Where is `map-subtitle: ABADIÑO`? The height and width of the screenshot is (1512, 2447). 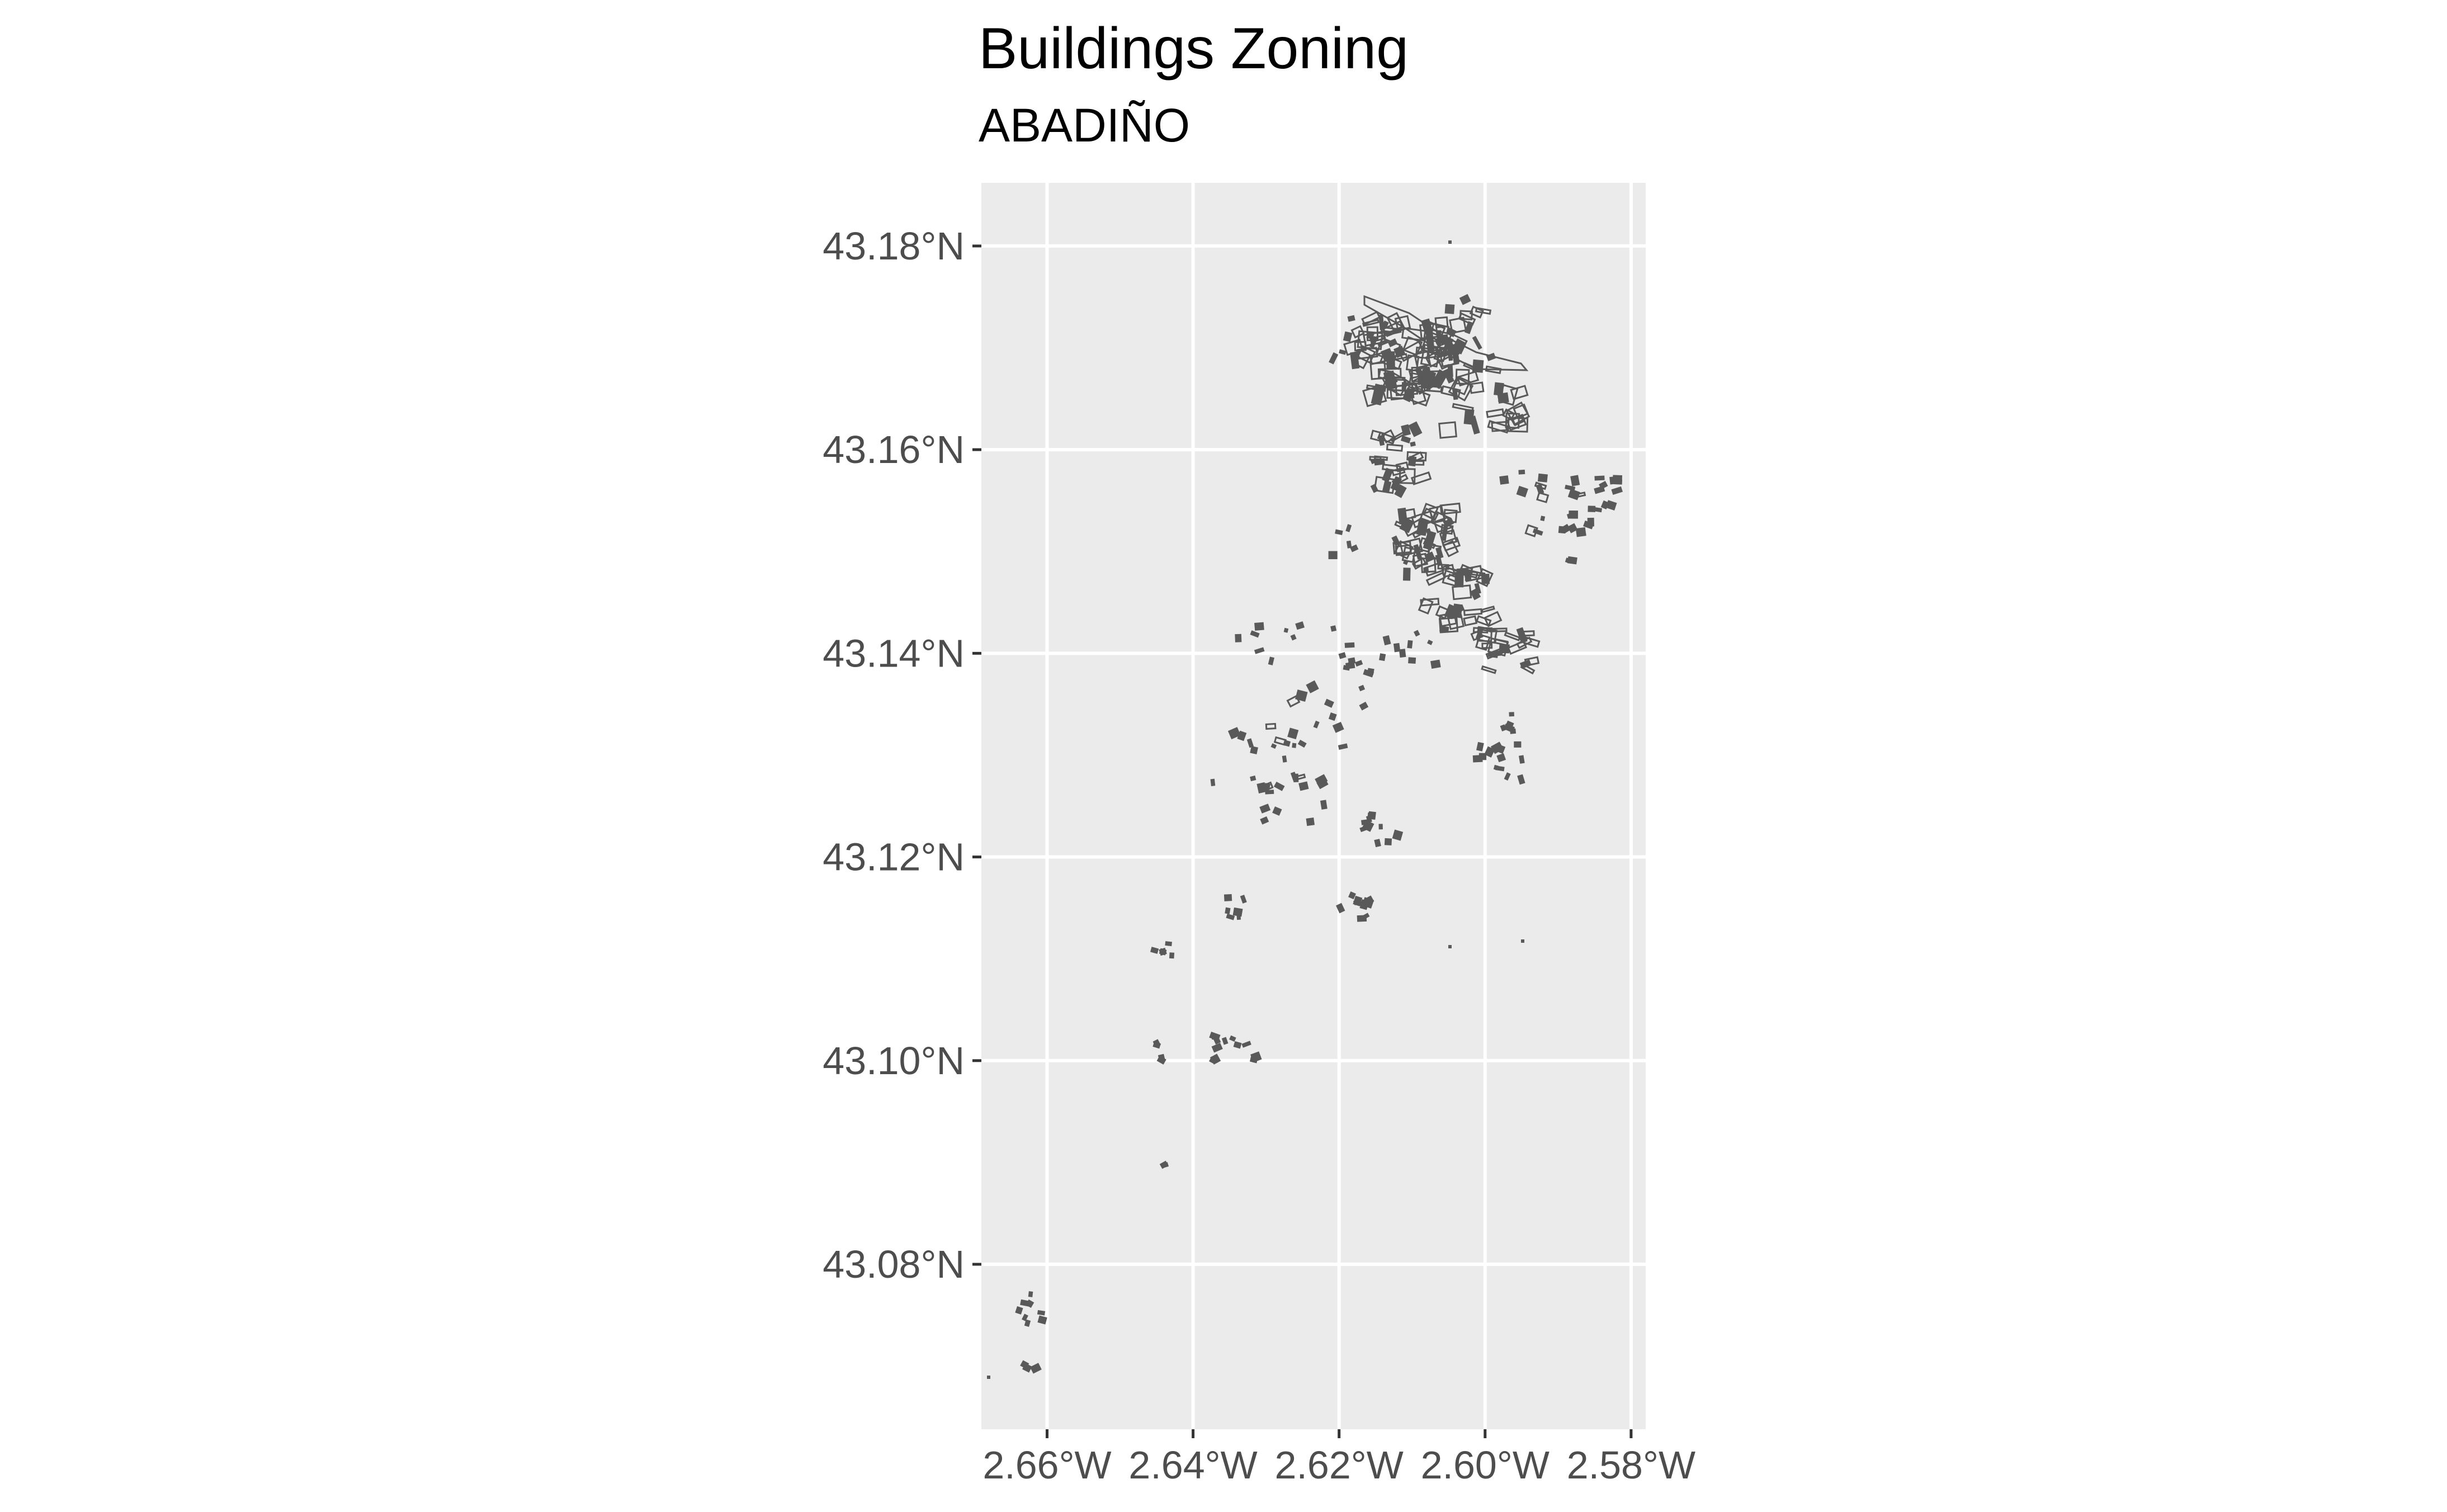
map-subtitle: ABADIÑO is located at coordinates (1085, 125).